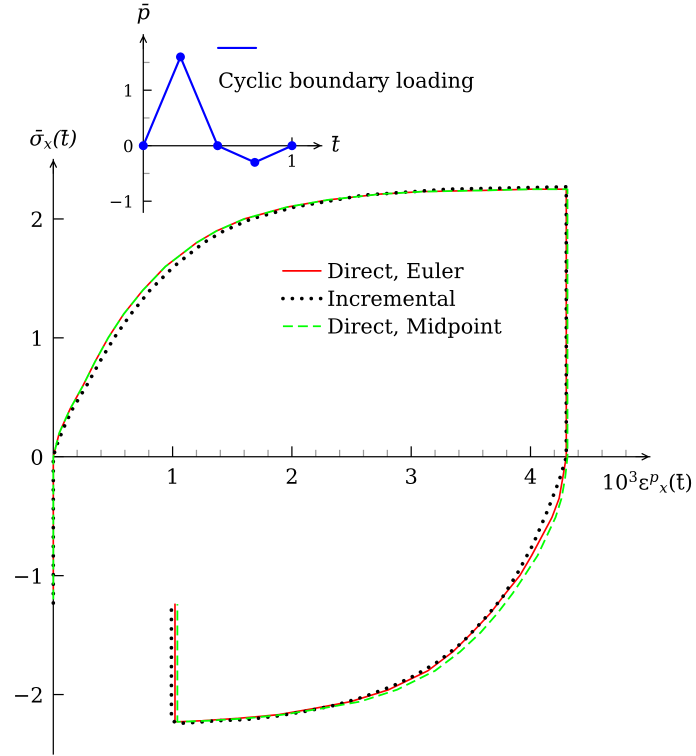 The height and width of the screenshot is (756, 696). What do you see at coordinates (172, 476) in the screenshot?
I see `x-tick-label: 1` at bounding box center [172, 476].